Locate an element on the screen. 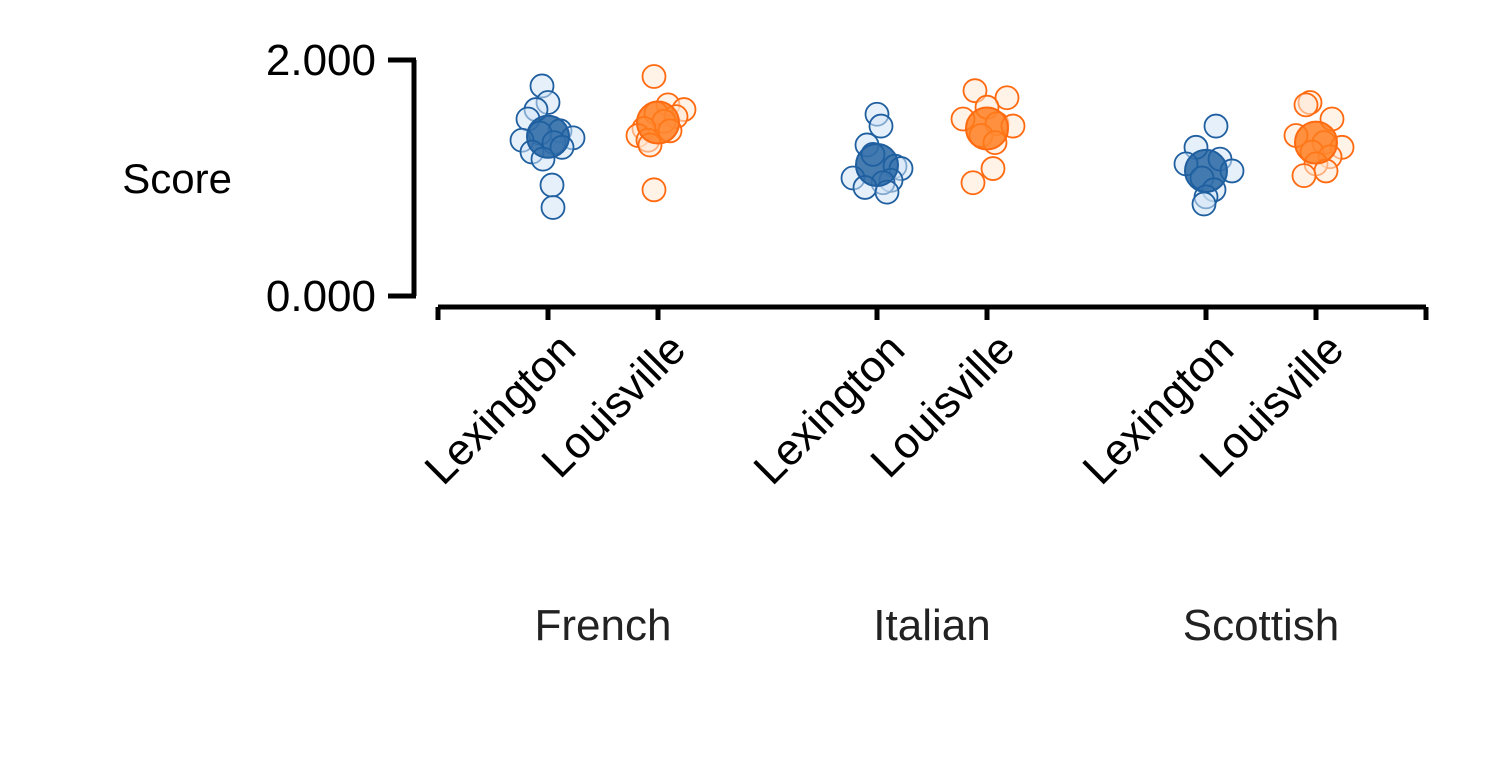 This screenshot has height=769, width=1500. mean-point-italian-lexington is located at coordinates (877, 165).